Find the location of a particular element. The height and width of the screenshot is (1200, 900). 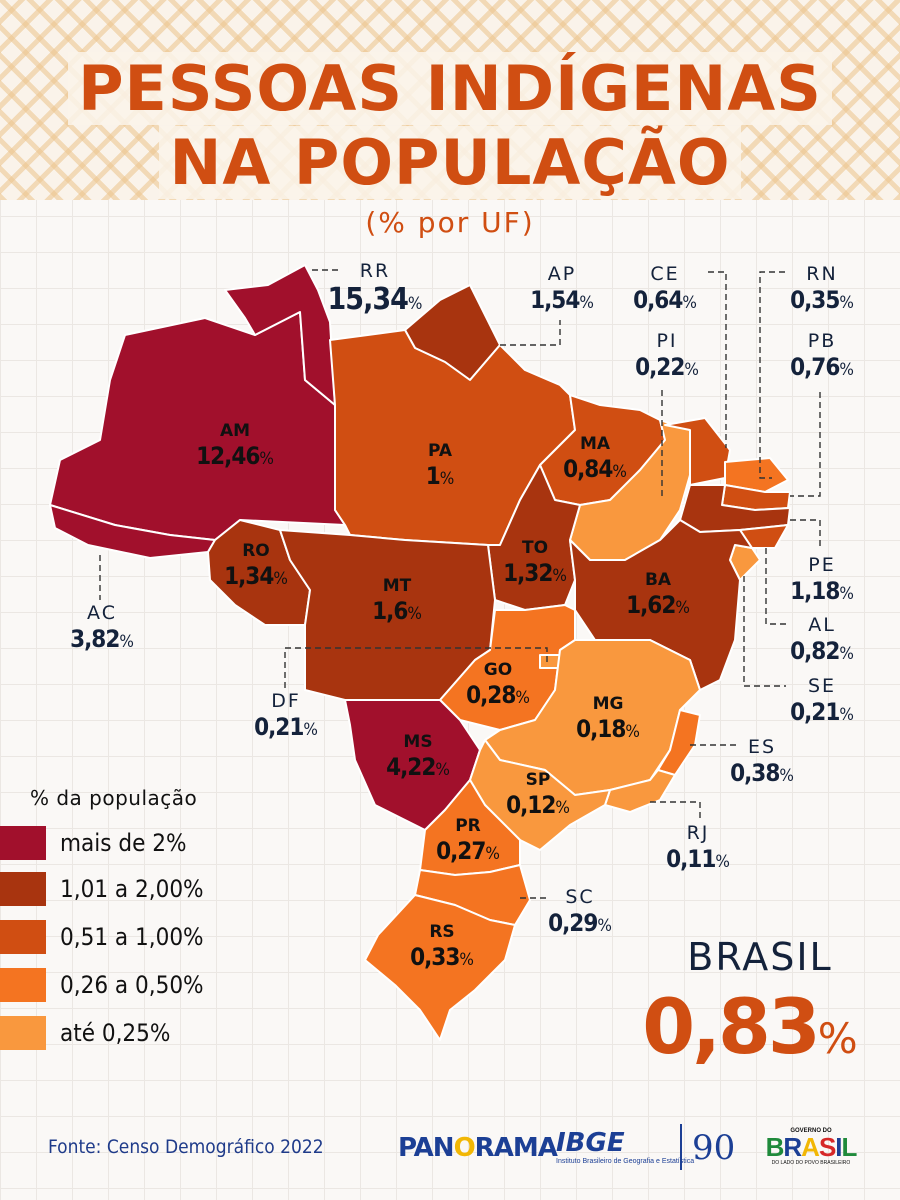

label-BA: BA 1,62% is located at coordinates (658, 594).